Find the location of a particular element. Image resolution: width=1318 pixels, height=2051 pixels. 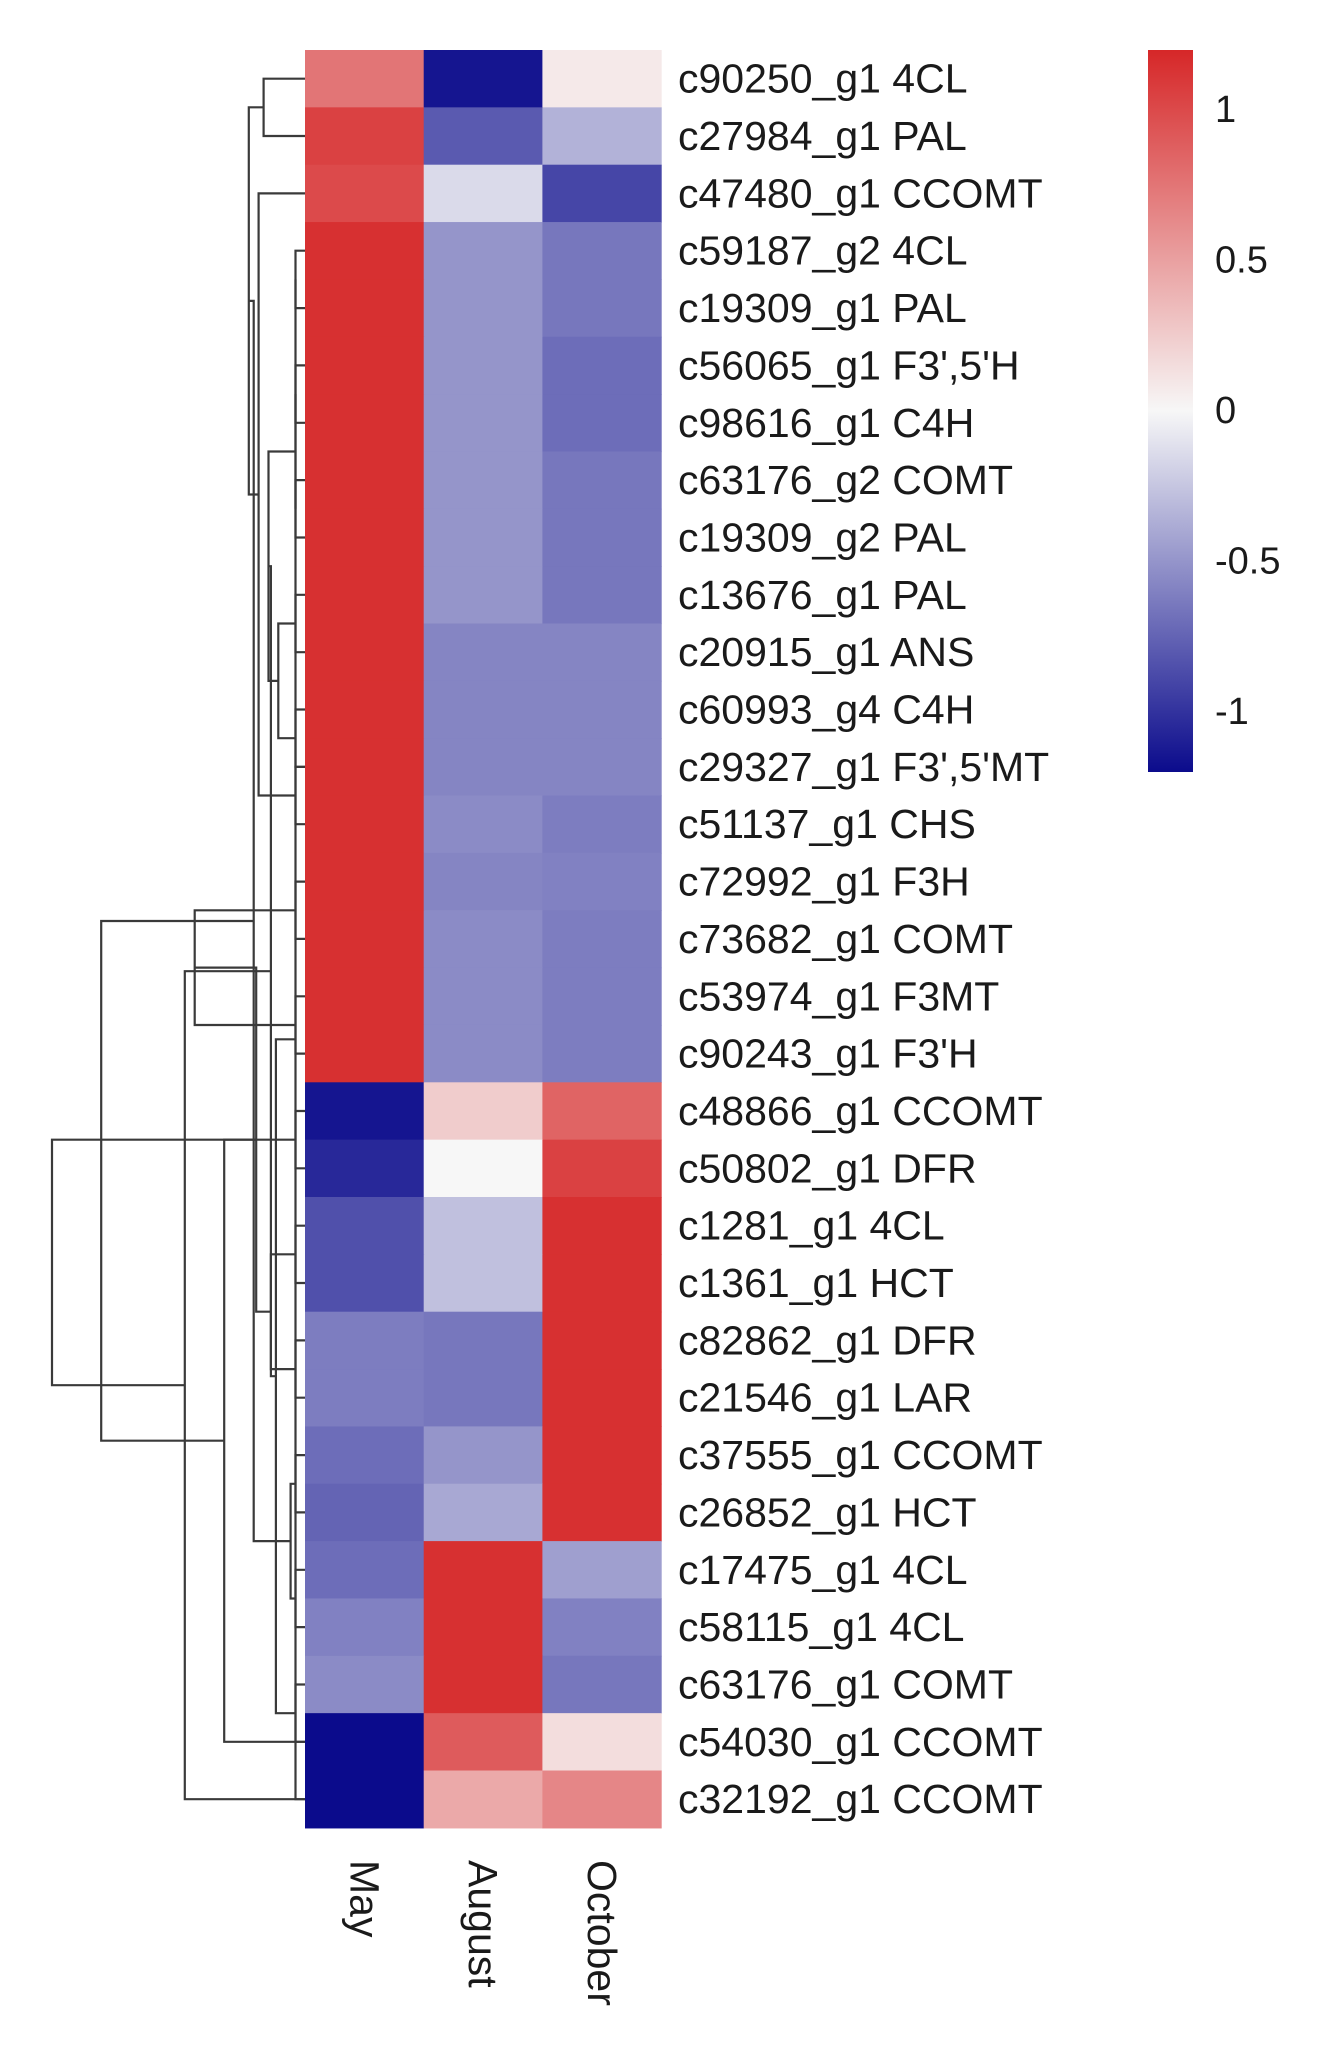

row-label: c27984_g1 PAL is located at coordinates (822, 136).